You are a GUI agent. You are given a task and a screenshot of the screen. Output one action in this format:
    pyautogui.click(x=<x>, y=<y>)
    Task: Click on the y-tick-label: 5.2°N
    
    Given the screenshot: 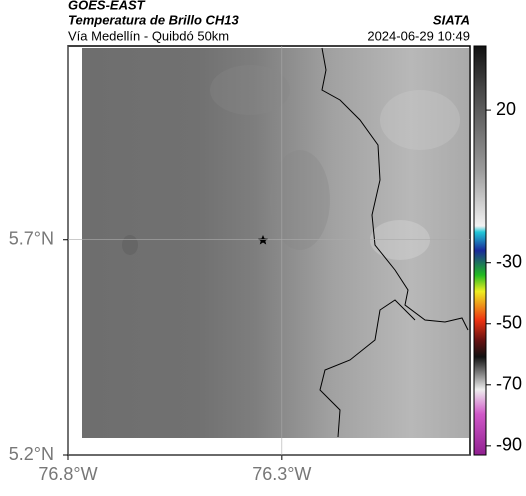 What is the action you would take?
    pyautogui.click(x=31, y=454)
    